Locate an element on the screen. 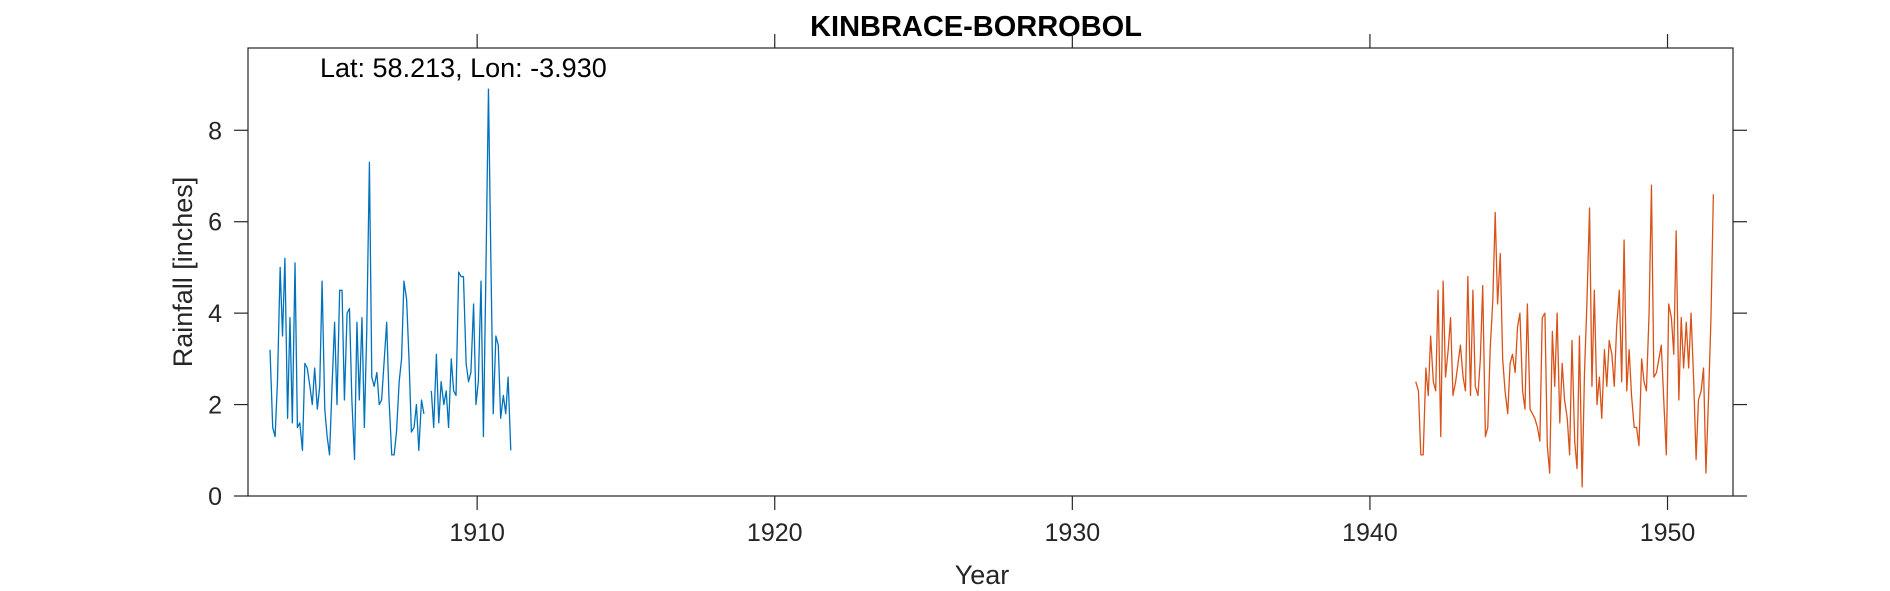 This screenshot has height=591, width=1890. chart-title: KINBRACE-BORROBOL is located at coordinates (976, 27).